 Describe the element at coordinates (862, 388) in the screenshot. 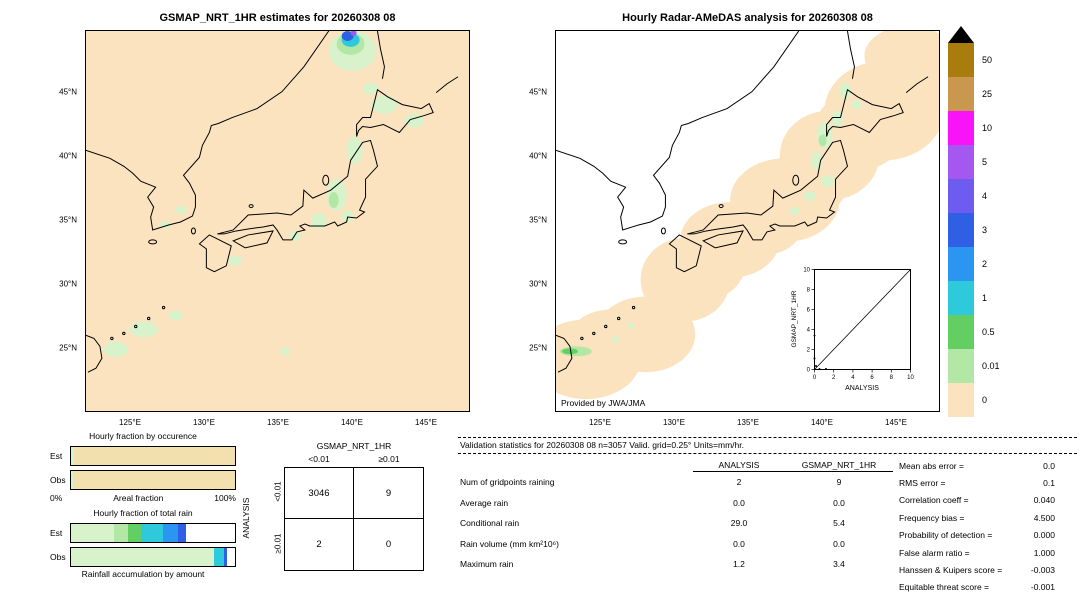

I see `inset-x-axis-label: ANALYSIS` at that location.